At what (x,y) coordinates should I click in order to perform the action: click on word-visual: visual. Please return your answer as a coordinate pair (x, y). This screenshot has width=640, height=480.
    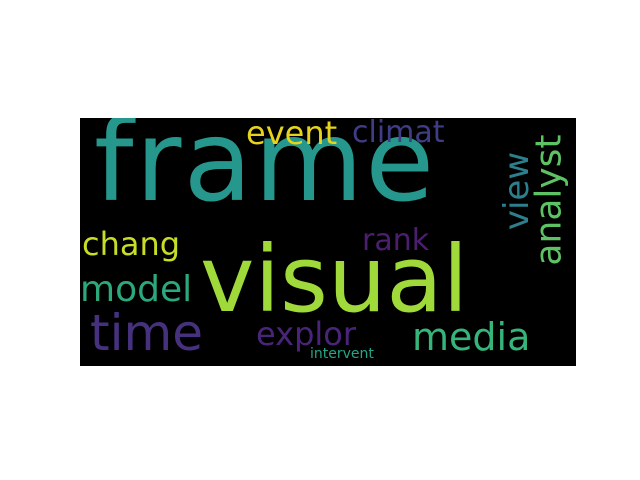
    Looking at the image, I should click on (334, 279).